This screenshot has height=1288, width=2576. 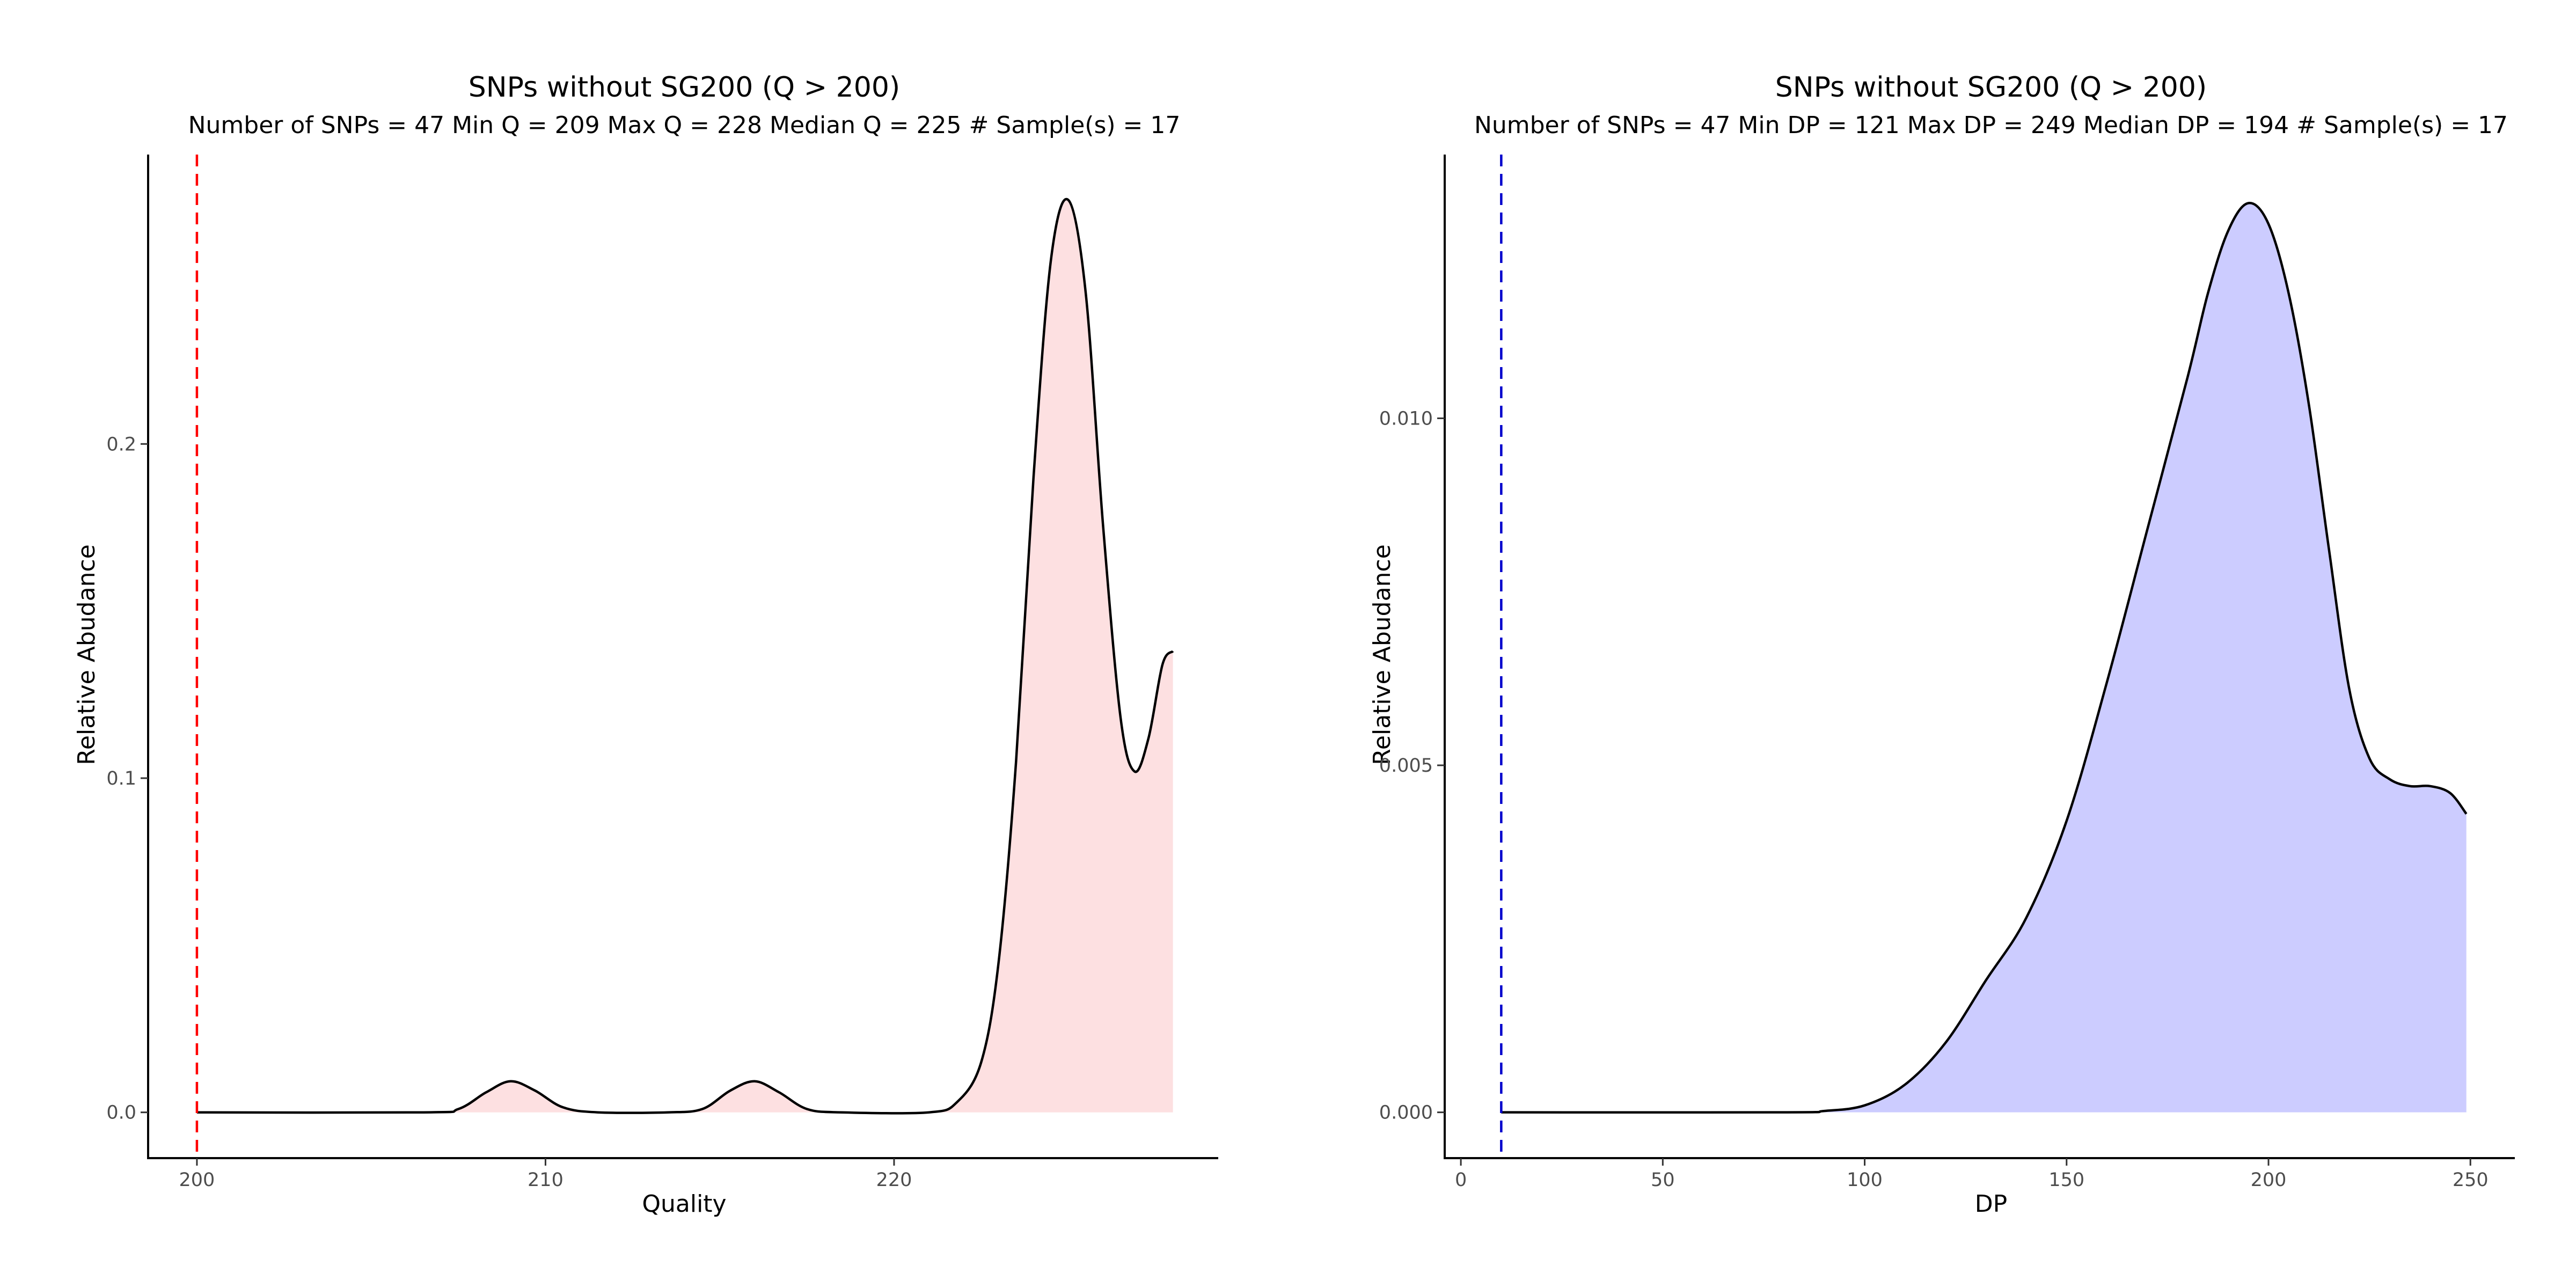 What do you see at coordinates (894, 1180) in the screenshot?
I see `x-tick-label: 220` at bounding box center [894, 1180].